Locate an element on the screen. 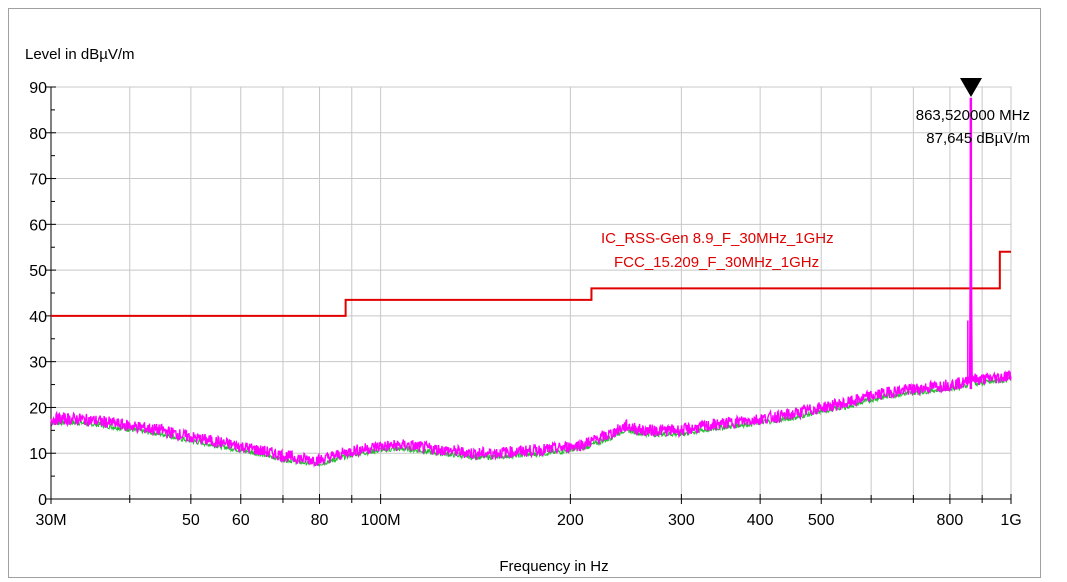 Image resolution: width=1067 pixels, height=582 pixels. limit-line is located at coordinates (531, 283).